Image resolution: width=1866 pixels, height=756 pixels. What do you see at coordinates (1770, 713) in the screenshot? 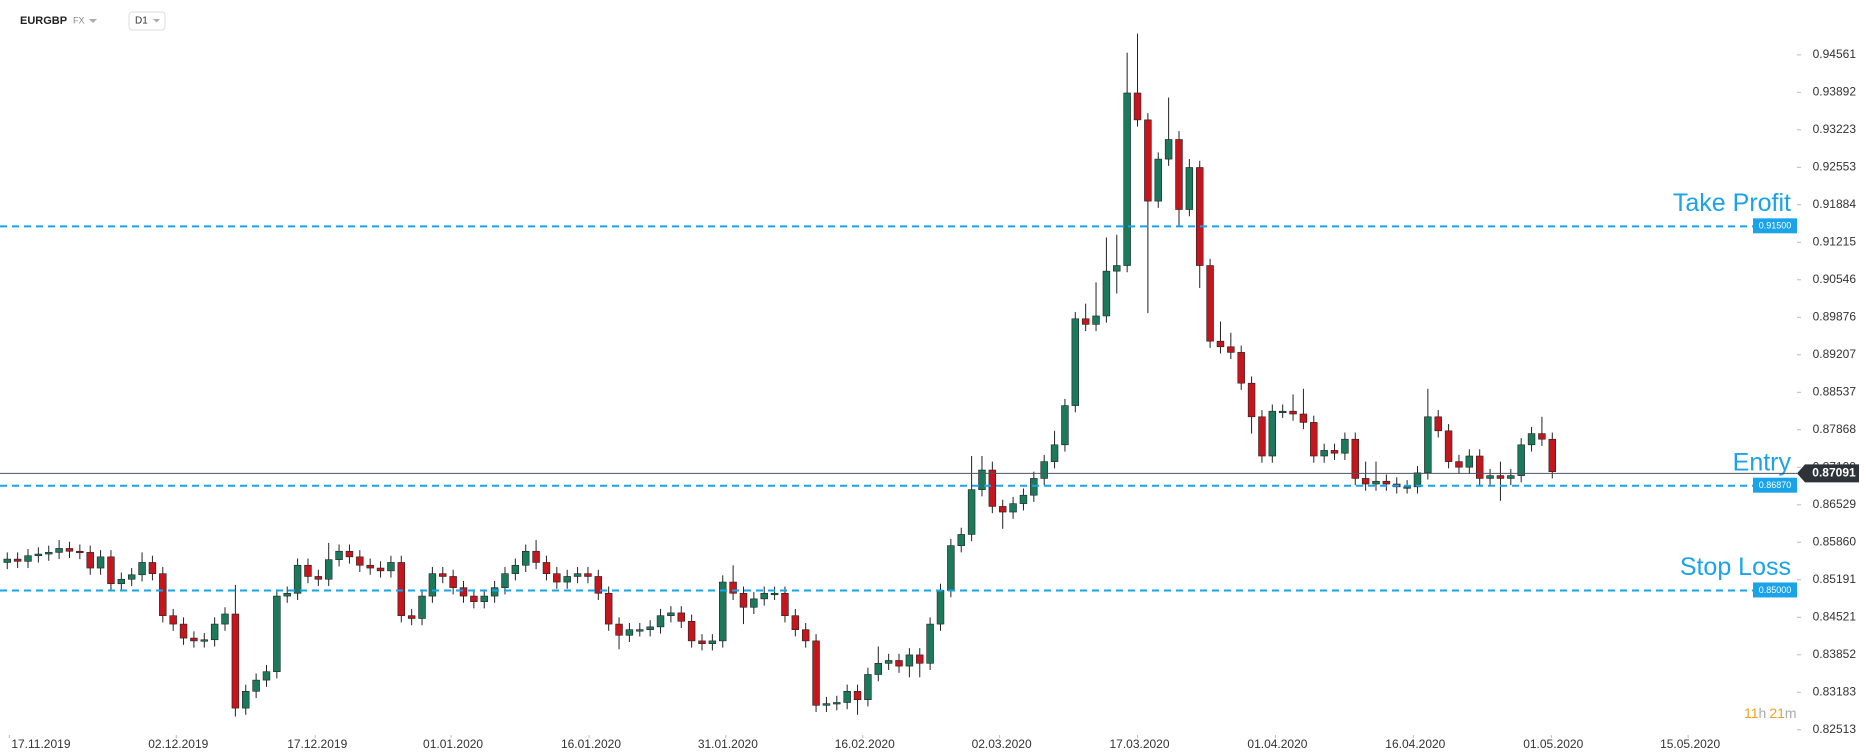
I see `timer: 11h 21m` at bounding box center [1770, 713].